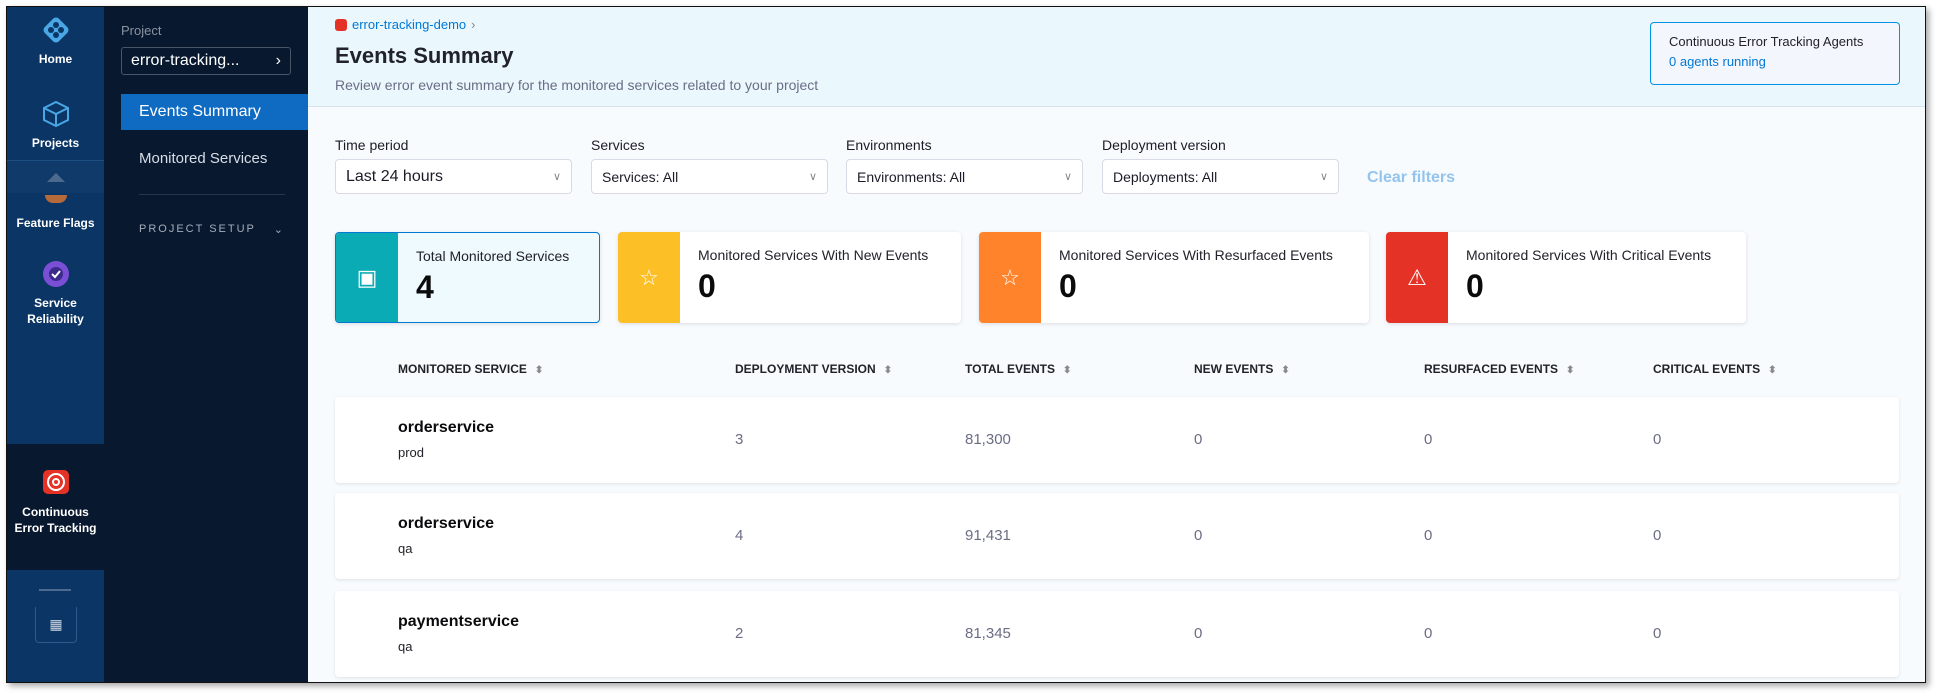 The width and height of the screenshot is (1940, 696). What do you see at coordinates (425, 287) in the screenshot?
I see `card-value: 4` at bounding box center [425, 287].